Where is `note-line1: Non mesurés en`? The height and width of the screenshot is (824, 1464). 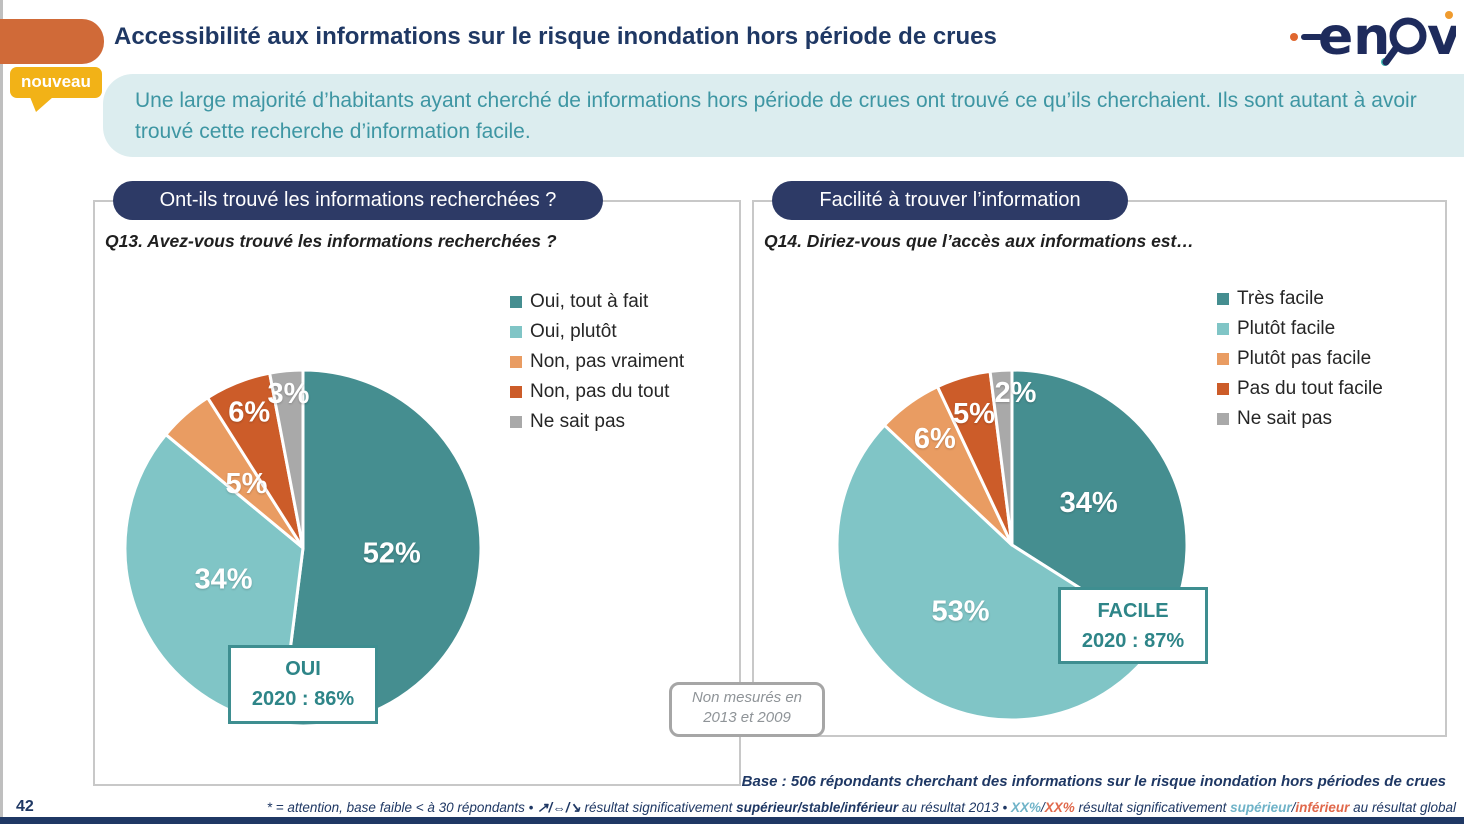
note-line1: Non mesurés en is located at coordinates (747, 697).